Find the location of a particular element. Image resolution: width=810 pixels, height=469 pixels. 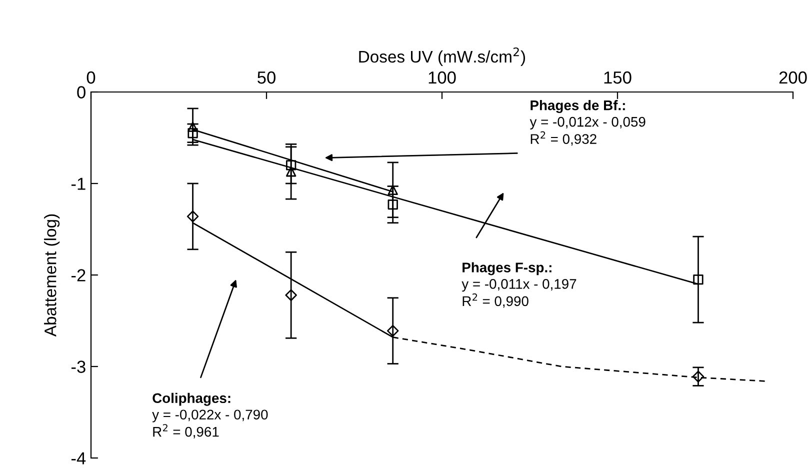

y-tick-label: 0 is located at coordinates (81, 92).